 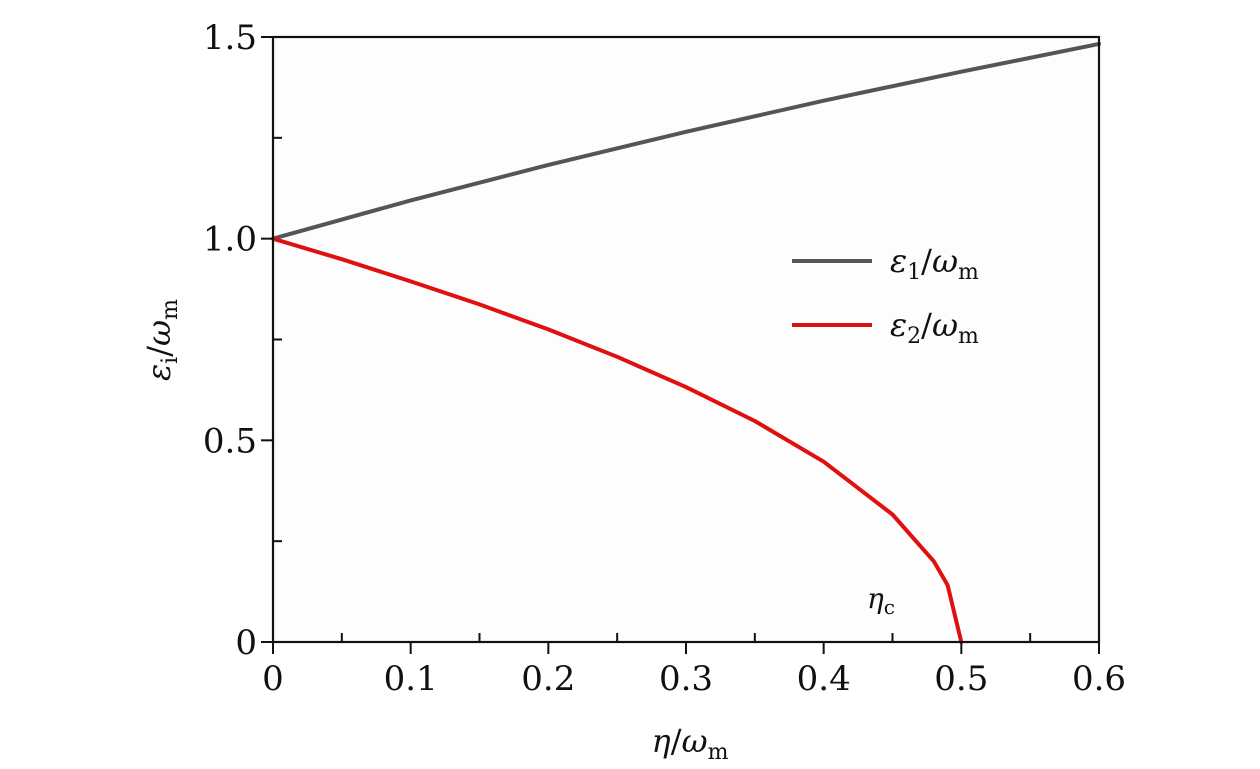 I want to click on x-tick-label: 0.3, so click(x=686, y=679).